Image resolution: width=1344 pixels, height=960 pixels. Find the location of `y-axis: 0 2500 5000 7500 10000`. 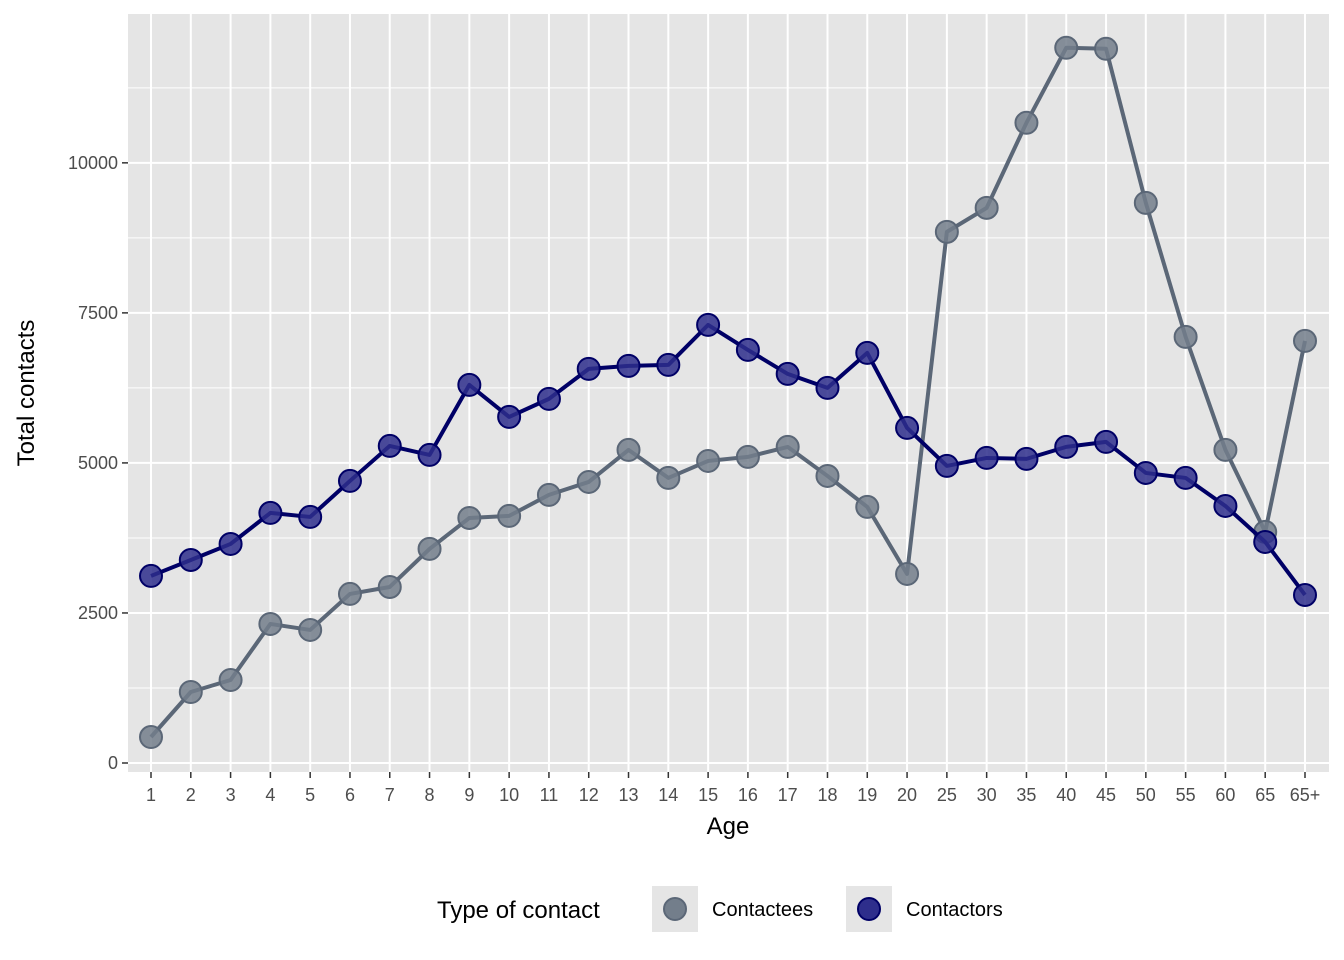

y-axis: 0 2500 5000 7500 10000 is located at coordinates (98, 463).